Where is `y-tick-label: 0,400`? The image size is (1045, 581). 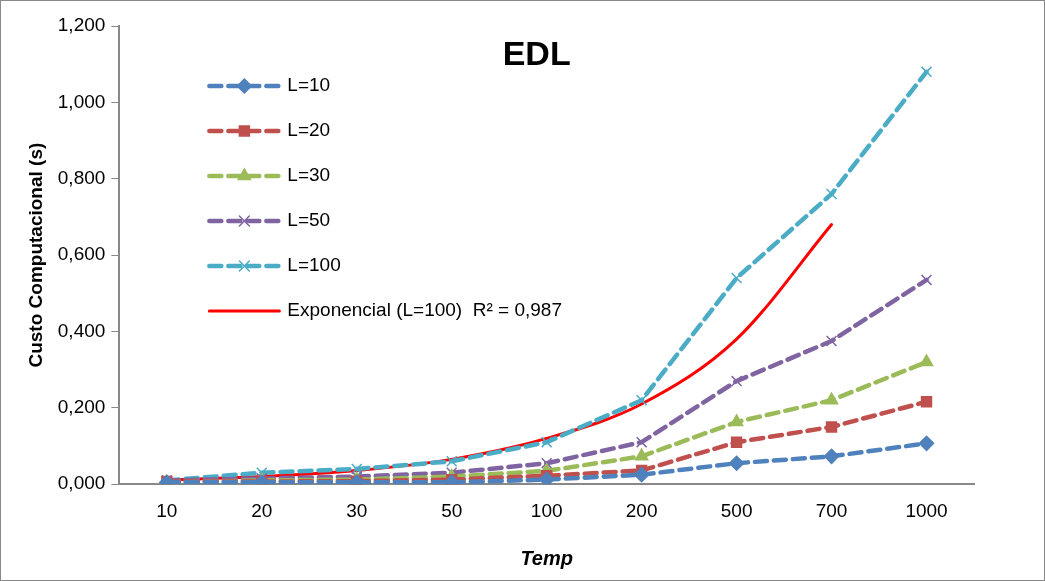
y-tick-label: 0,400 is located at coordinates (81, 330).